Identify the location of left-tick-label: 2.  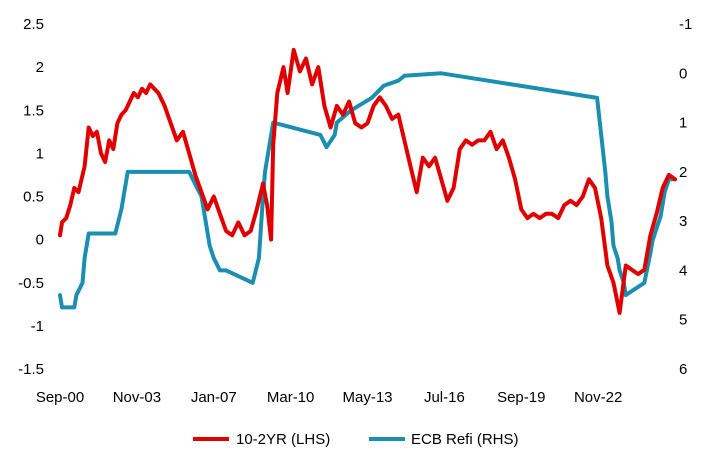
(40, 67).